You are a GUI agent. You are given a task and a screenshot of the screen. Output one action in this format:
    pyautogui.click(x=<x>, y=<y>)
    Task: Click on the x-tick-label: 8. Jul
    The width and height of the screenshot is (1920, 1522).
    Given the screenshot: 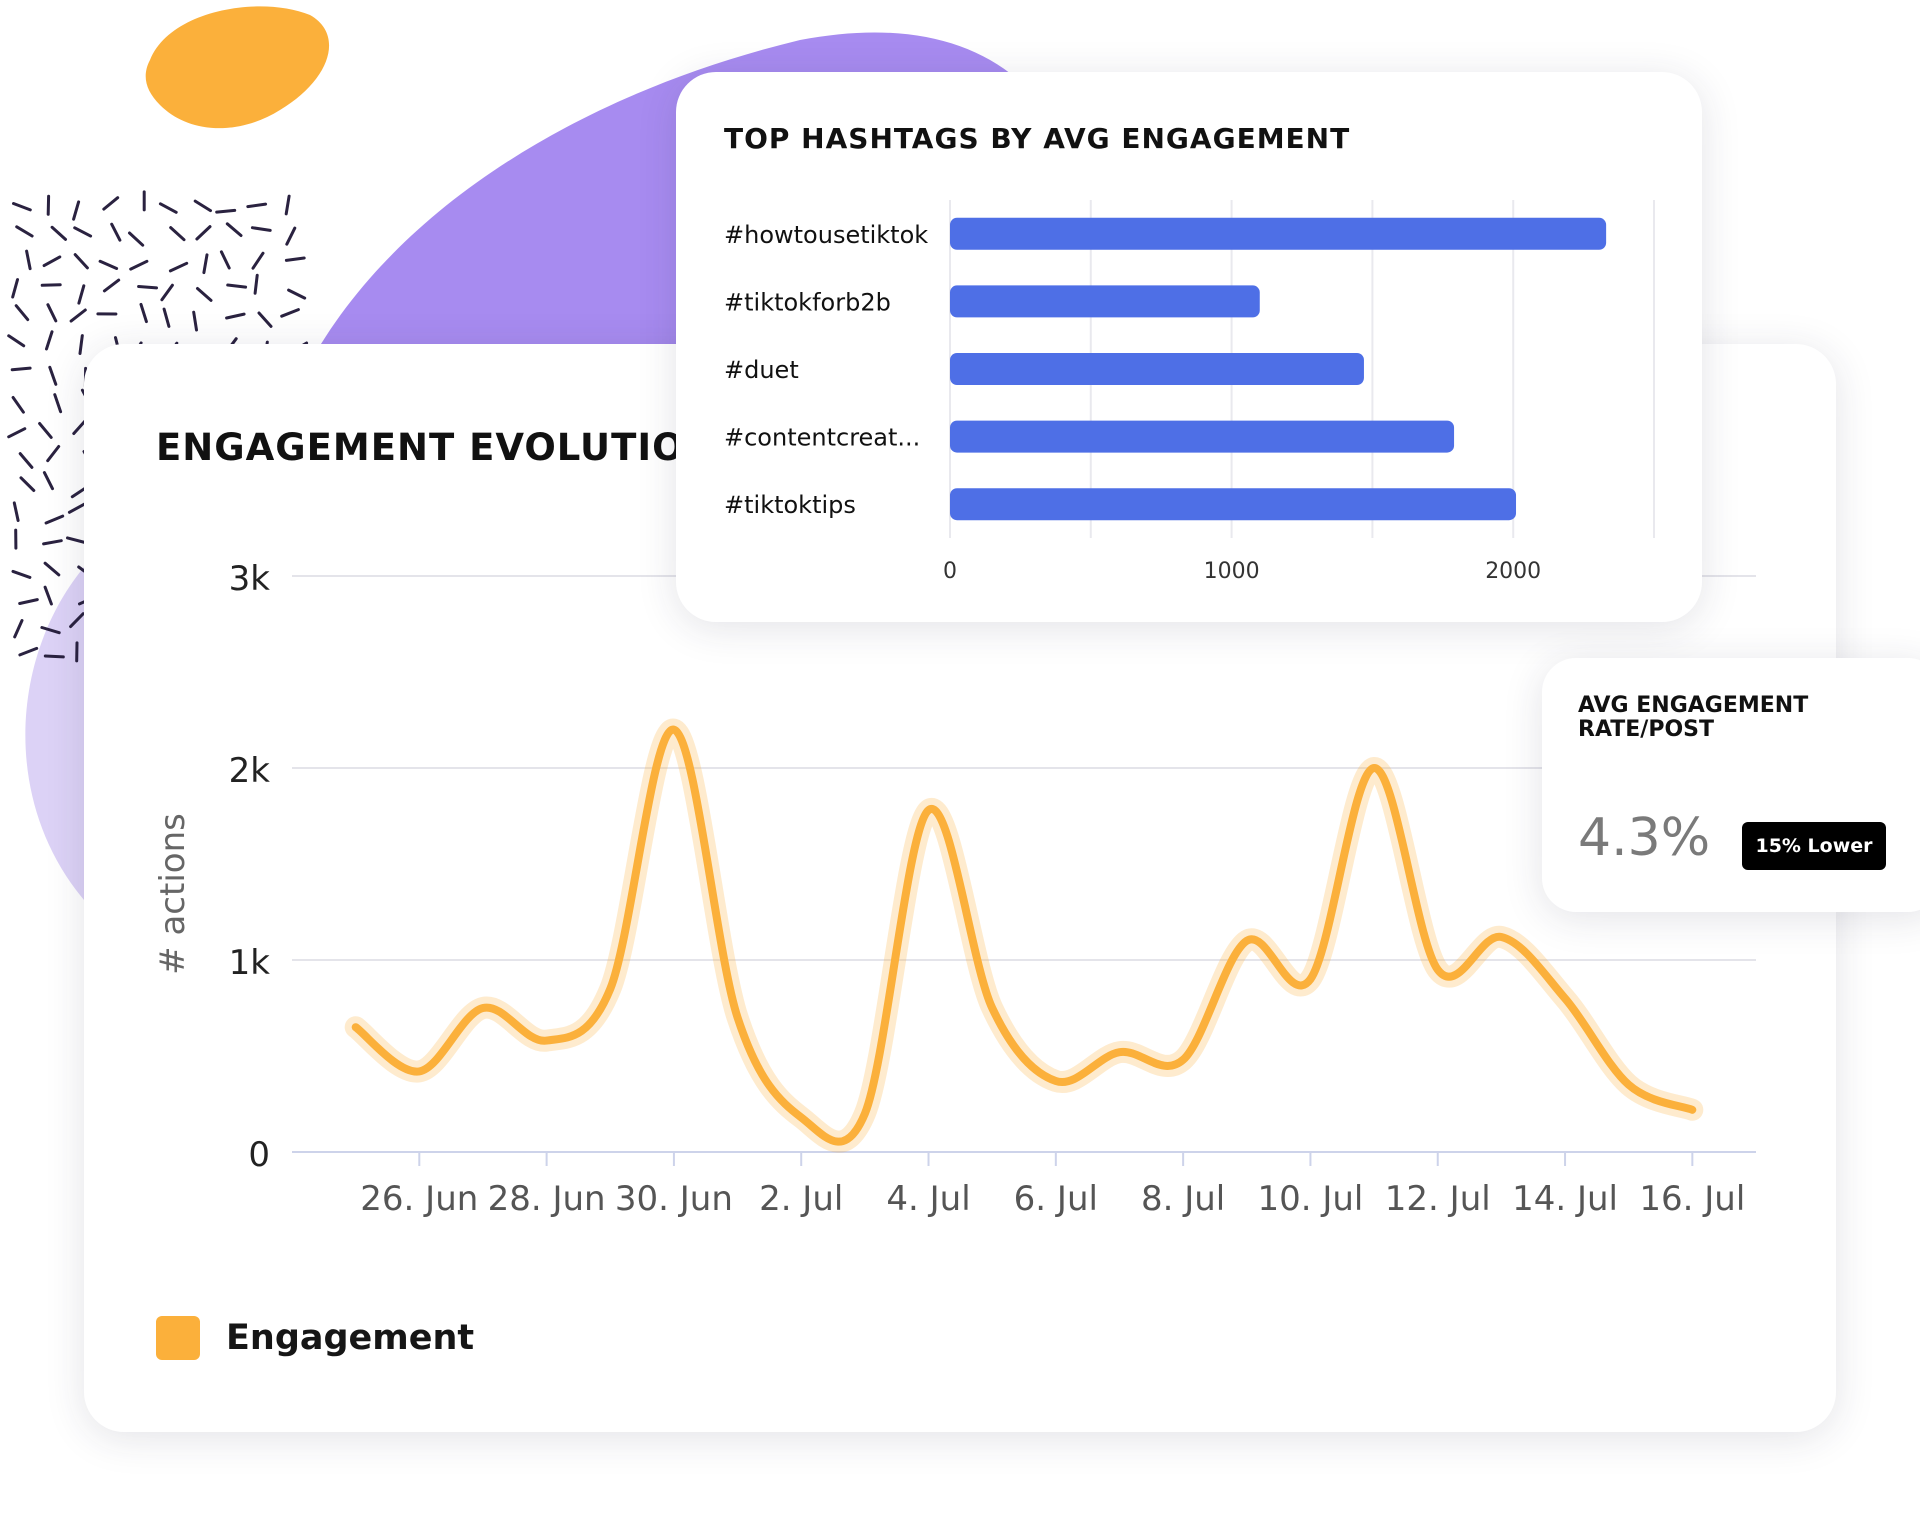 What is the action you would take?
    pyautogui.click(x=1183, y=1199)
    